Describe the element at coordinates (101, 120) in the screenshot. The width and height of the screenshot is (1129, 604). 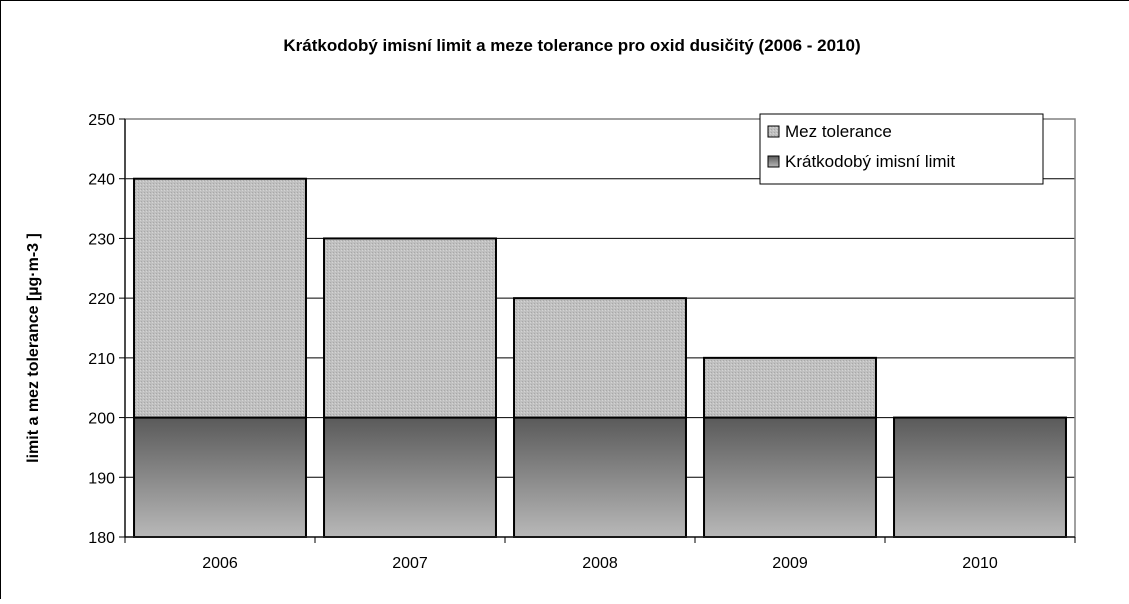
I see `y-tick-label: 250` at that location.